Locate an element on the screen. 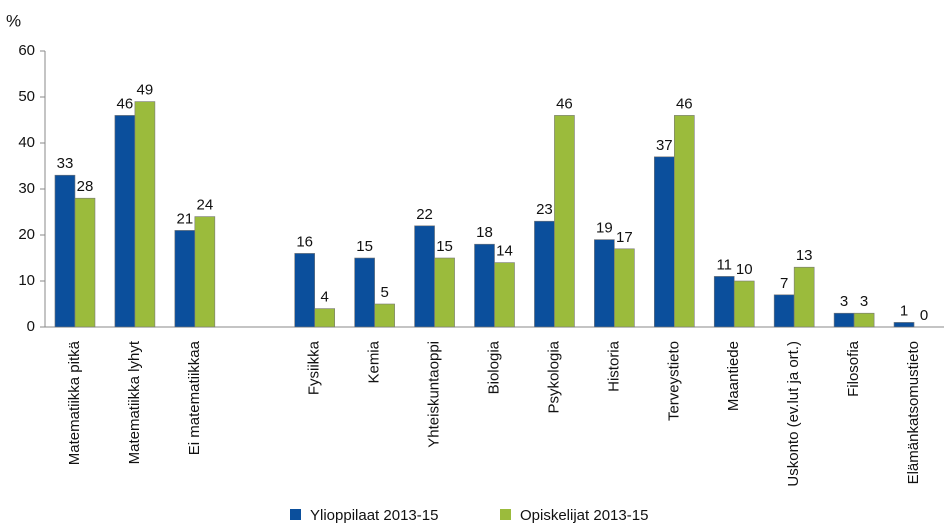 This screenshot has height=526, width=944. value-label: 24 is located at coordinates (204, 205).